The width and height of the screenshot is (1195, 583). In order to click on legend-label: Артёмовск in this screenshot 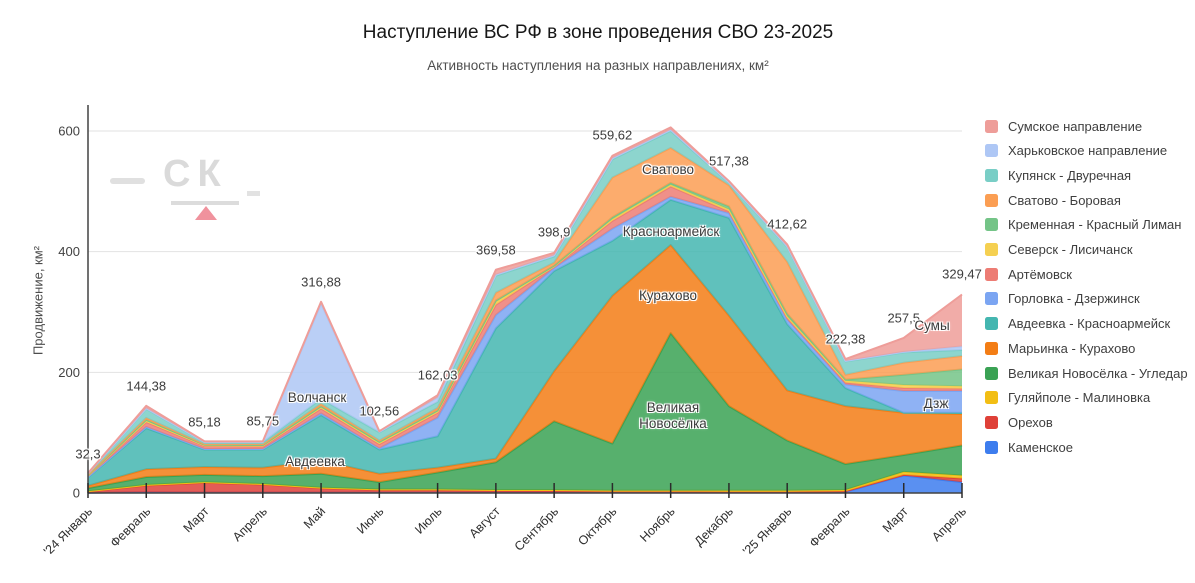, I will do `click(1040, 274)`.